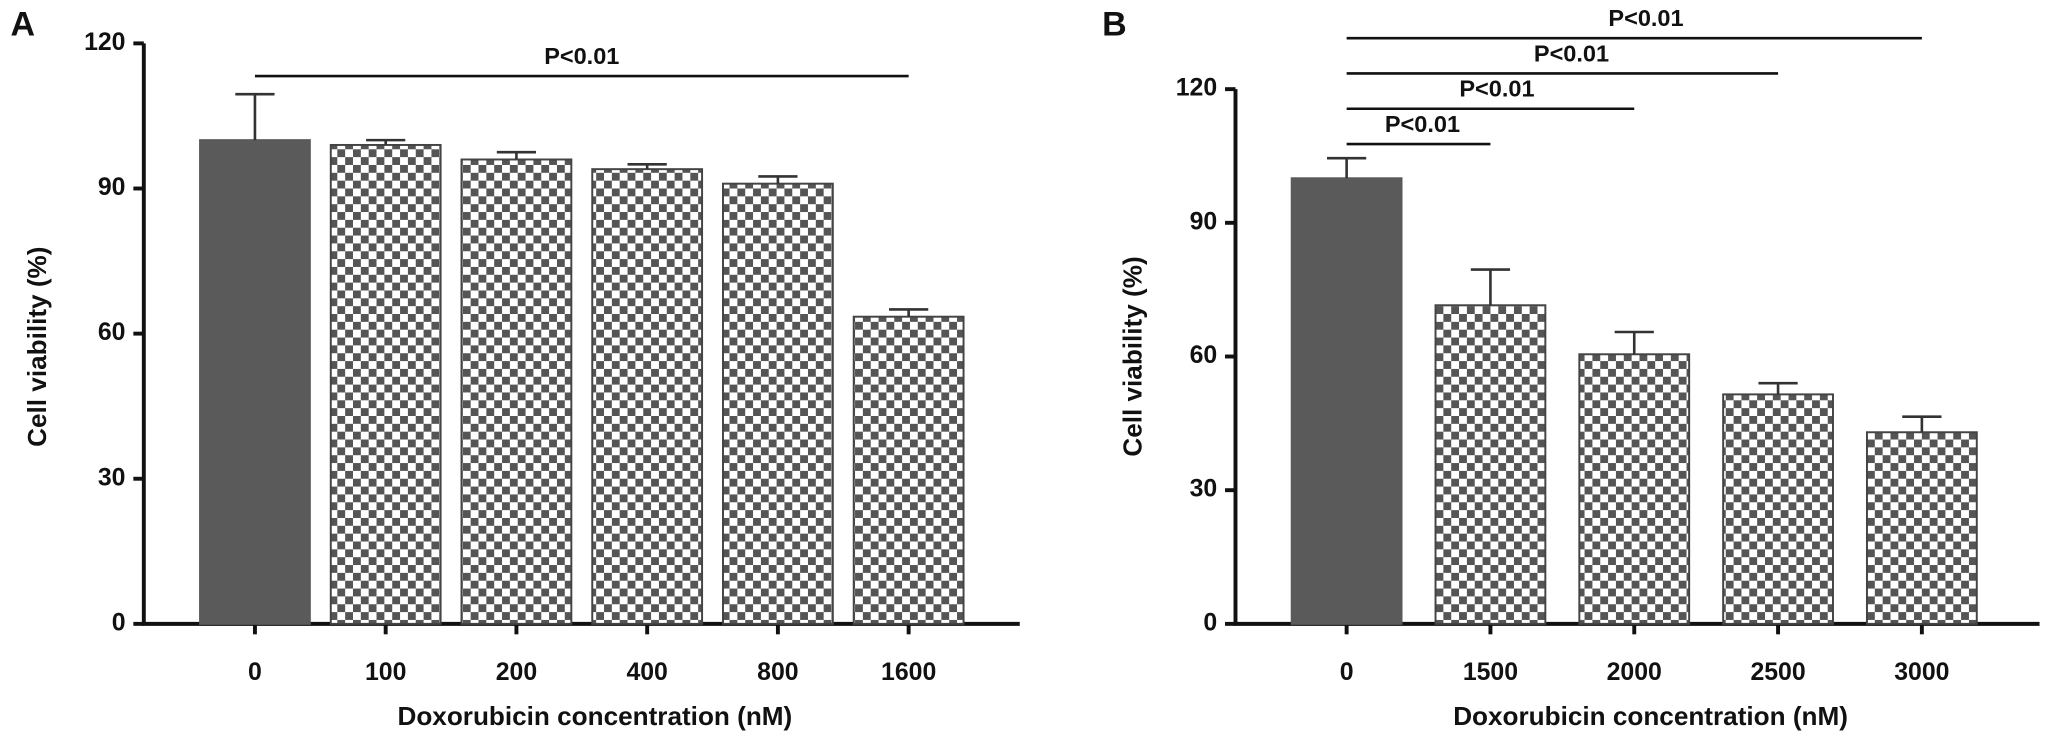 The height and width of the screenshot is (747, 2050). Describe the element at coordinates (516, 672) in the screenshot. I see `x-tick-label: 200` at that location.